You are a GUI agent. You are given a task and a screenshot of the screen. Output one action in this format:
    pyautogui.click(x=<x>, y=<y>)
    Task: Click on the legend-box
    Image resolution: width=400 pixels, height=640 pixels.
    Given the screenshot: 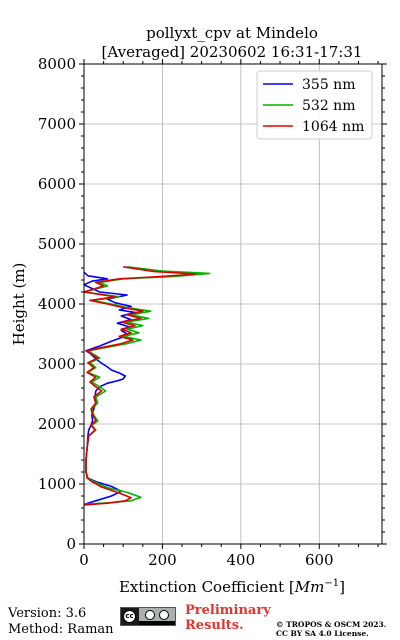 What is the action you would take?
    pyautogui.click(x=314, y=105)
    